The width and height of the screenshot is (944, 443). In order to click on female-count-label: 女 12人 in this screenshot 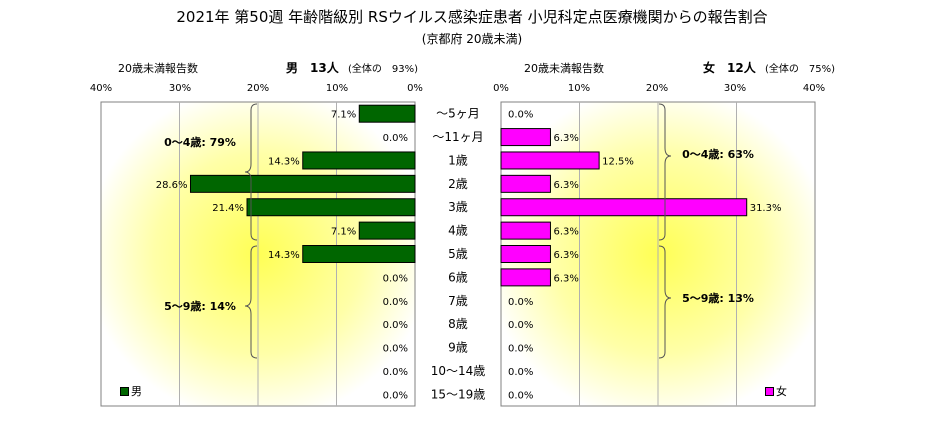, I will do `click(729, 68)`.